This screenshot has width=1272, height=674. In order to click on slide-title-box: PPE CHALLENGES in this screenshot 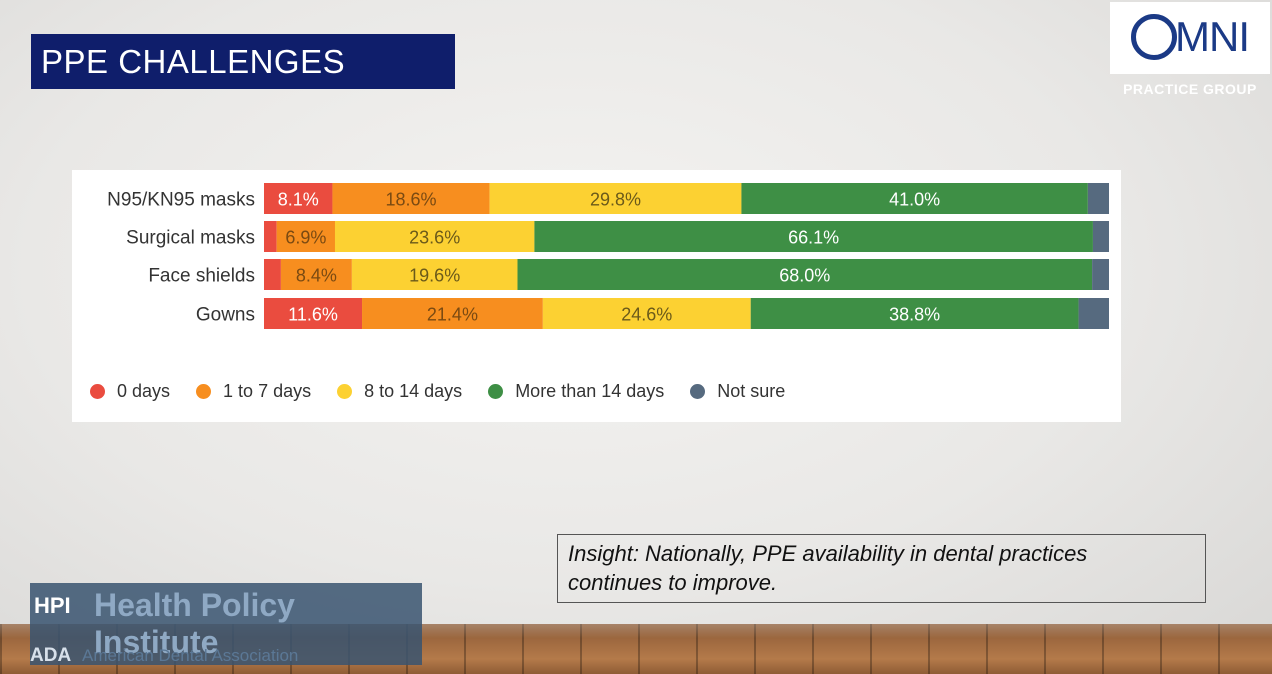, I will do `click(243, 61)`.